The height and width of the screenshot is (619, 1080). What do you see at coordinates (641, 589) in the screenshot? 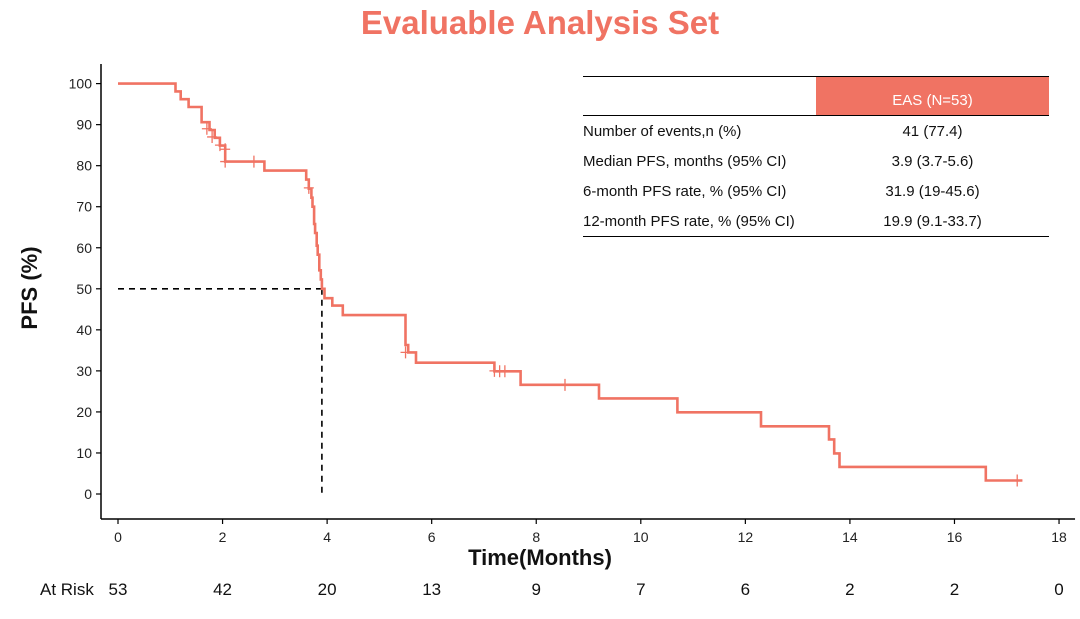
I see `at-risk-count: 7` at bounding box center [641, 589].